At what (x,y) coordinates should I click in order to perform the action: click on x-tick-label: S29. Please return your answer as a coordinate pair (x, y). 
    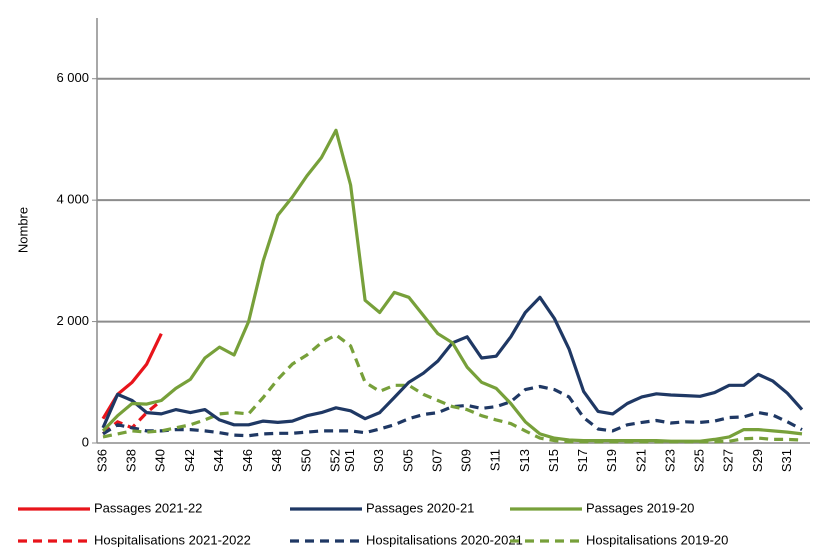
    Looking at the image, I should click on (757, 460).